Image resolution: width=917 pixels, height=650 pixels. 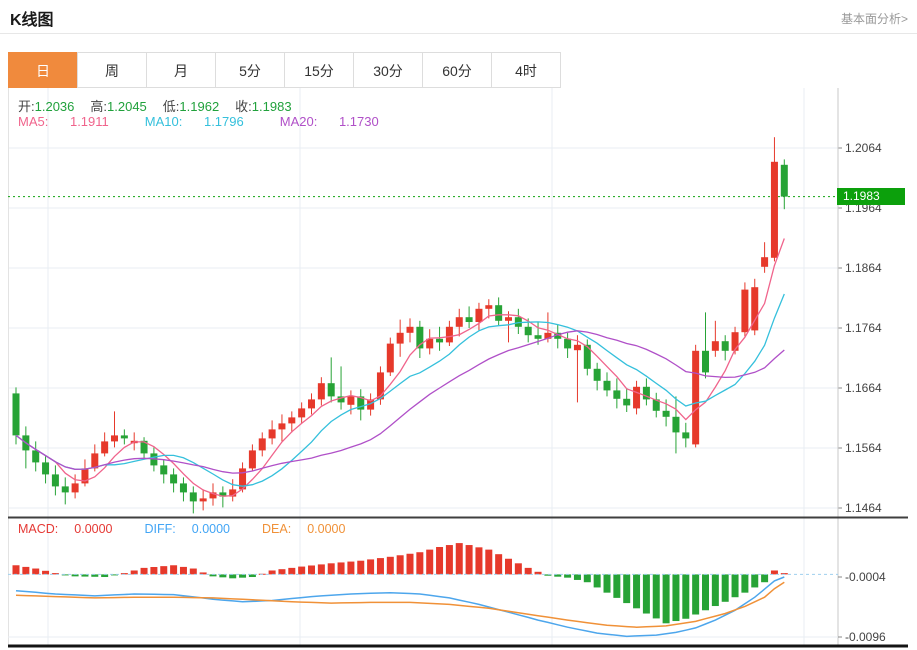 What do you see at coordinates (187, 529) in the screenshot?
I see `diff-value: DIFF: 0.0000` at bounding box center [187, 529].